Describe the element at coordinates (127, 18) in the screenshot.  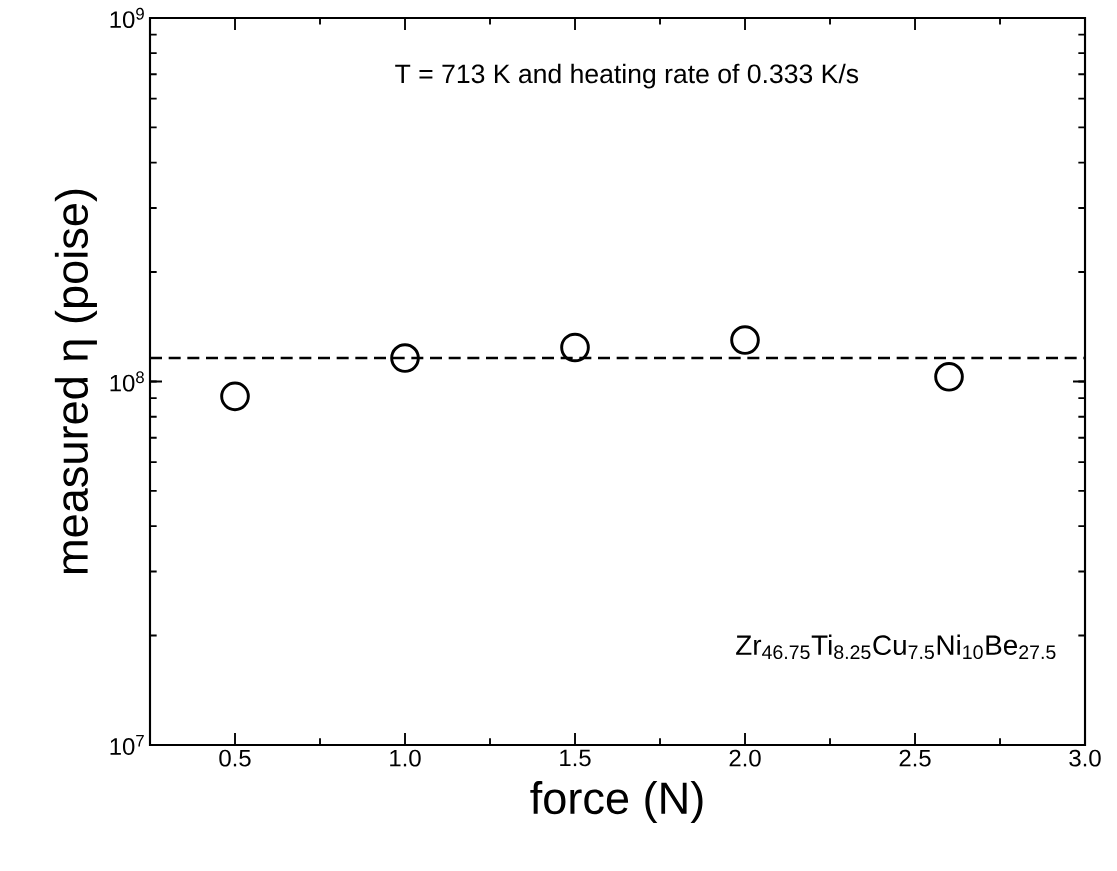
I see `y-tick-label: 10$^{9}$` at that location.